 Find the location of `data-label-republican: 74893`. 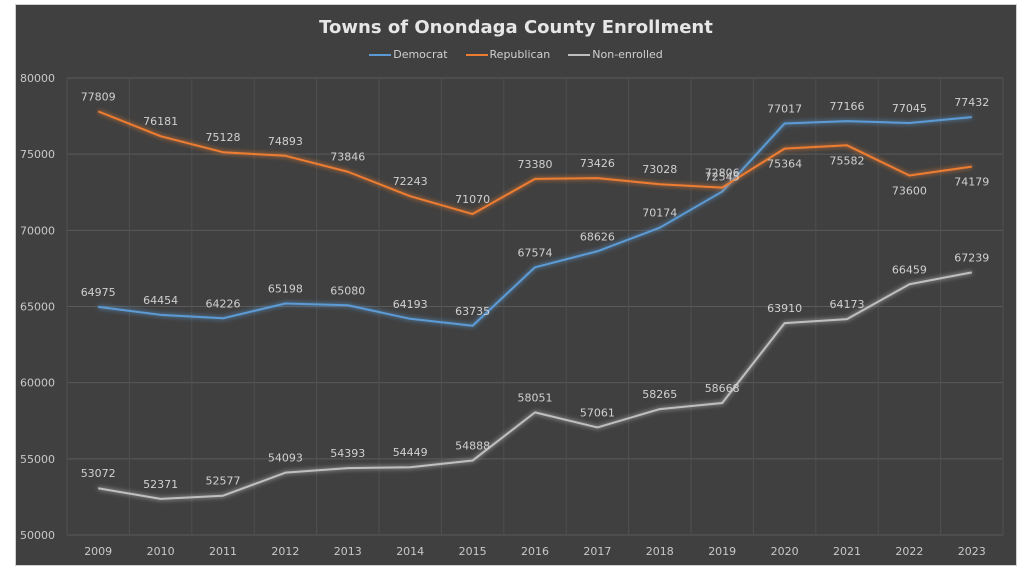

data-label-republican: 74893 is located at coordinates (285, 141).